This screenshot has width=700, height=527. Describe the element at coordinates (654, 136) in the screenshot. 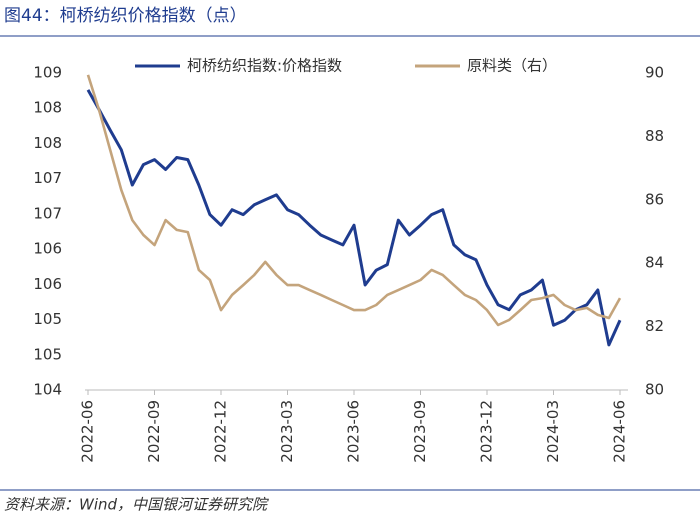

I see `y2-tick-label: 88` at that location.